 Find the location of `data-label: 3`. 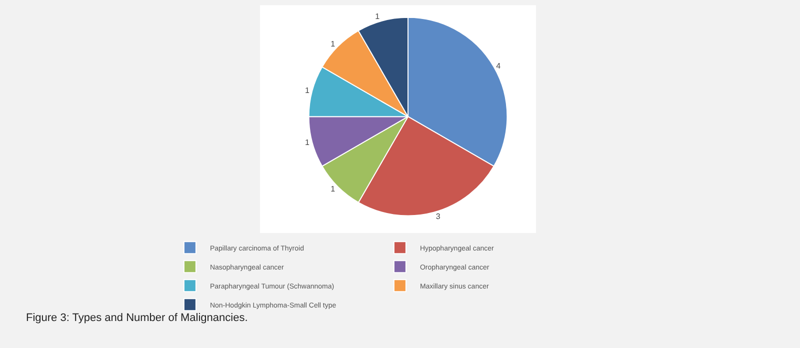

data-label: 3 is located at coordinates (438, 217).